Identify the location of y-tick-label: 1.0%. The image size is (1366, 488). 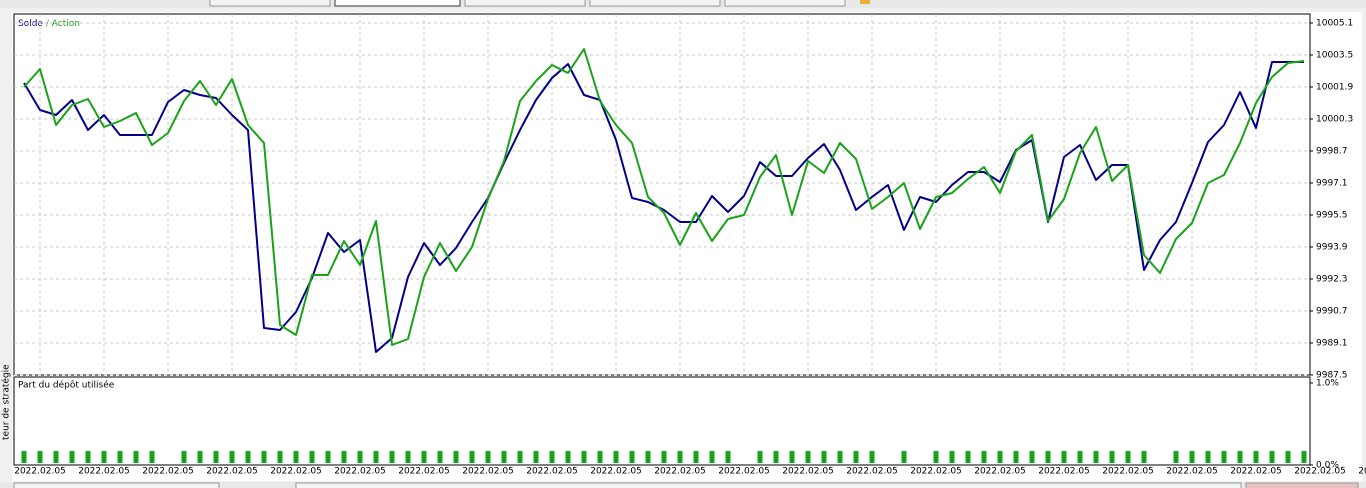
(1327, 384).